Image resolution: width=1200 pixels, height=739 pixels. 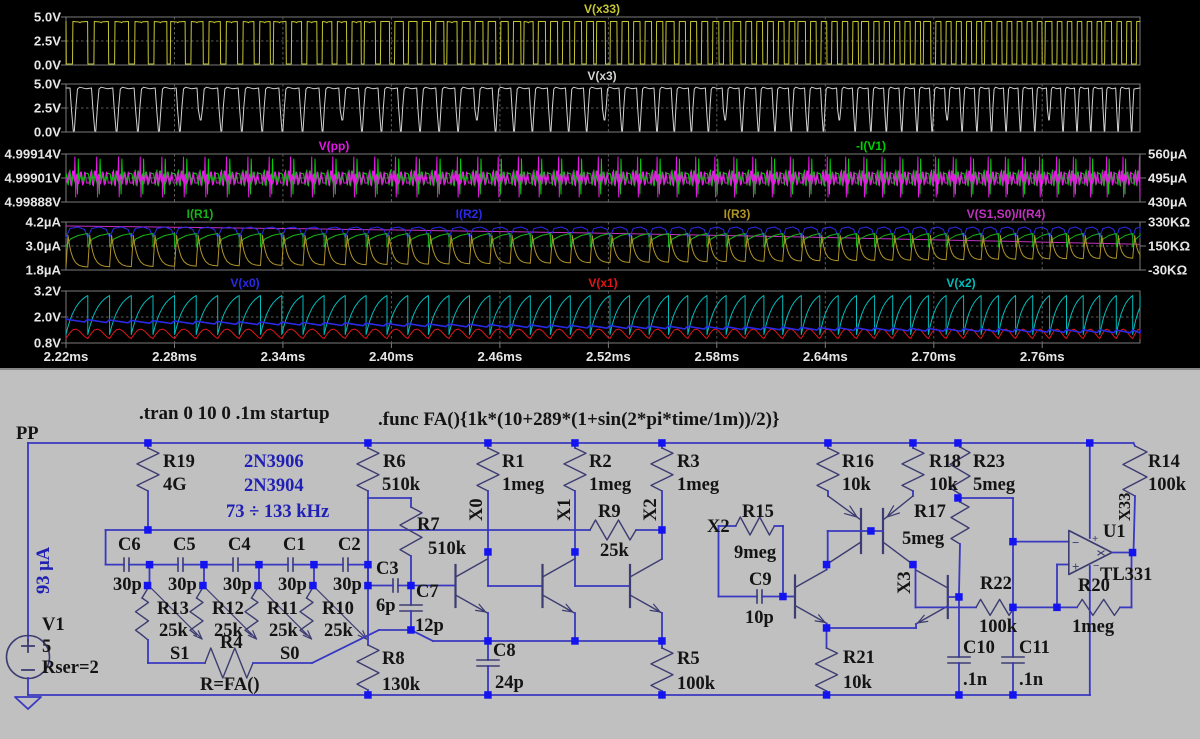 What do you see at coordinates (47, 108) in the screenshot?
I see `svg-text: 2.5V` at bounding box center [47, 108].